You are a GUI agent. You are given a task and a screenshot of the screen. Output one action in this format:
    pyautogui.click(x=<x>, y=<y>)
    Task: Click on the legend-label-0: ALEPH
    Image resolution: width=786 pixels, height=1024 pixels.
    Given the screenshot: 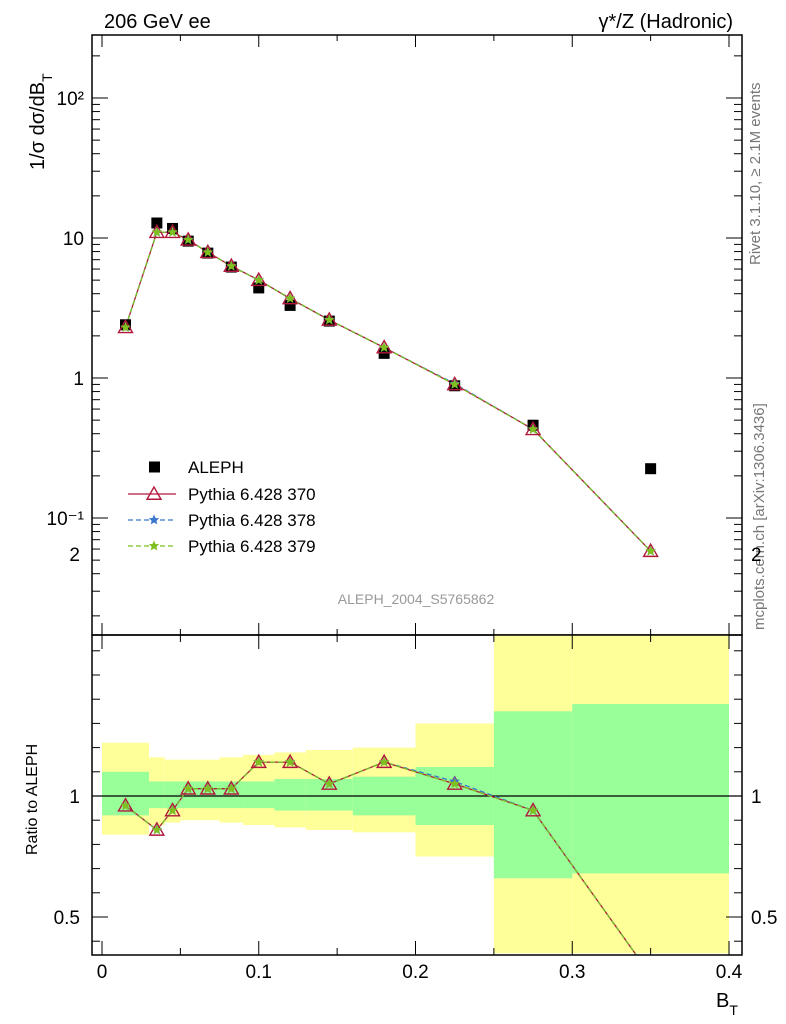 What is the action you would take?
    pyautogui.click(x=216, y=467)
    